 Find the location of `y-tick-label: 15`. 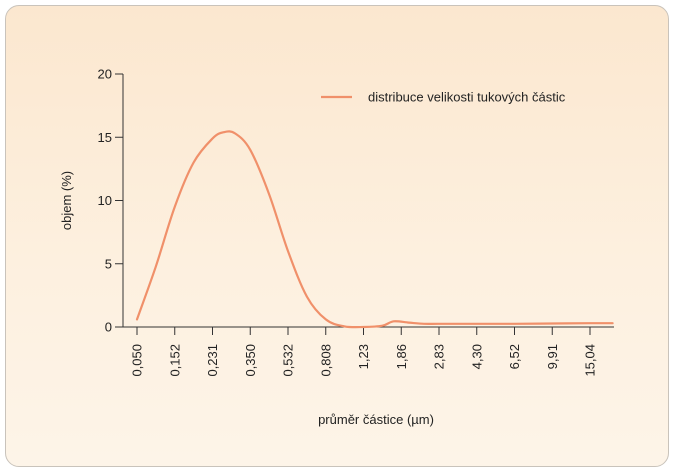

y-tick-label: 15 is located at coordinates (105, 137).